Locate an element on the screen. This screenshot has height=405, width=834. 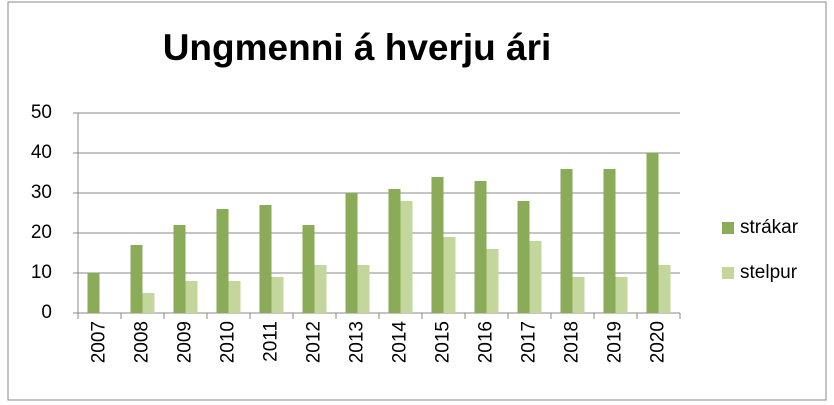
y-tick-label: 20 is located at coordinates (41, 232).